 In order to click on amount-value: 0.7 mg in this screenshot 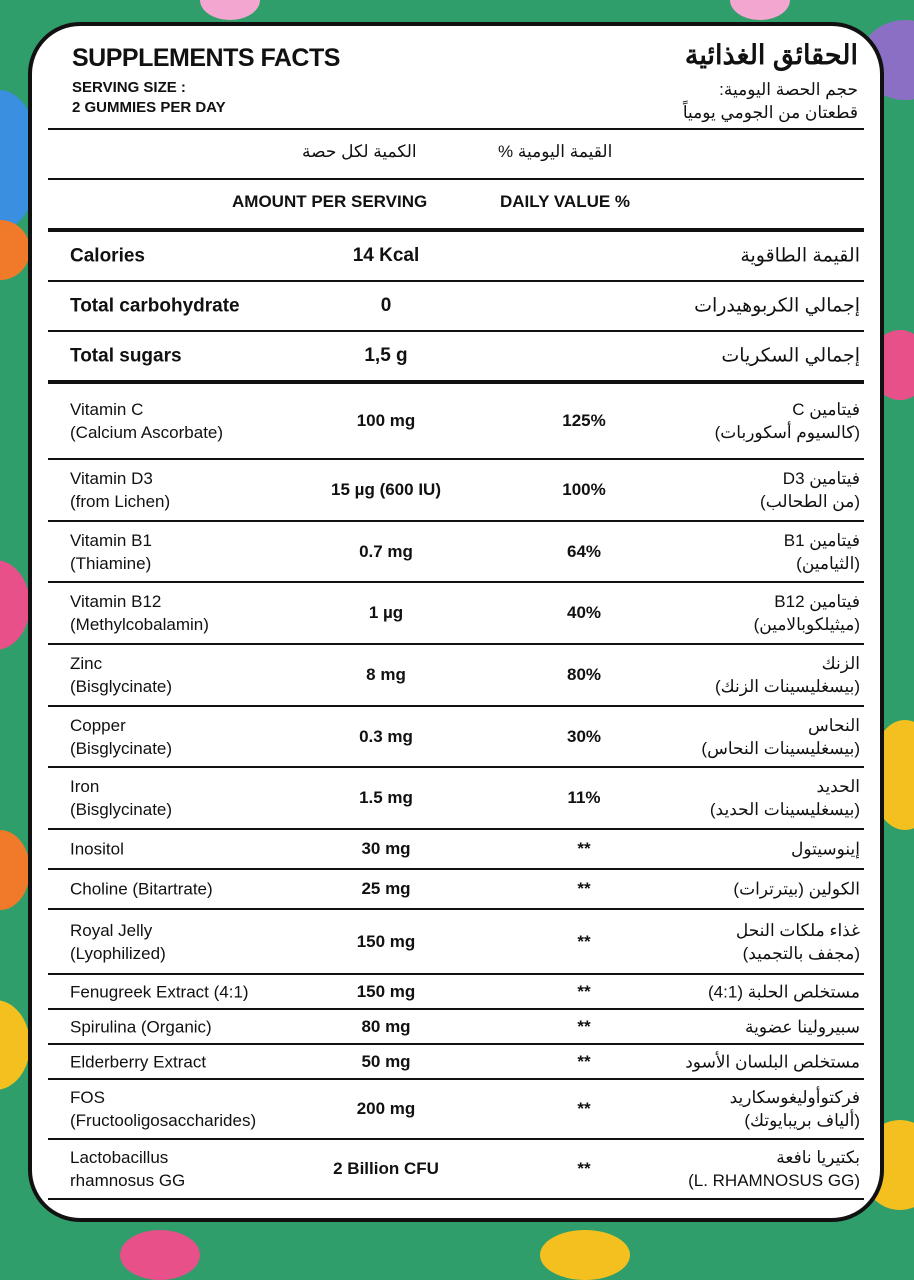, I will do `click(386, 551)`.